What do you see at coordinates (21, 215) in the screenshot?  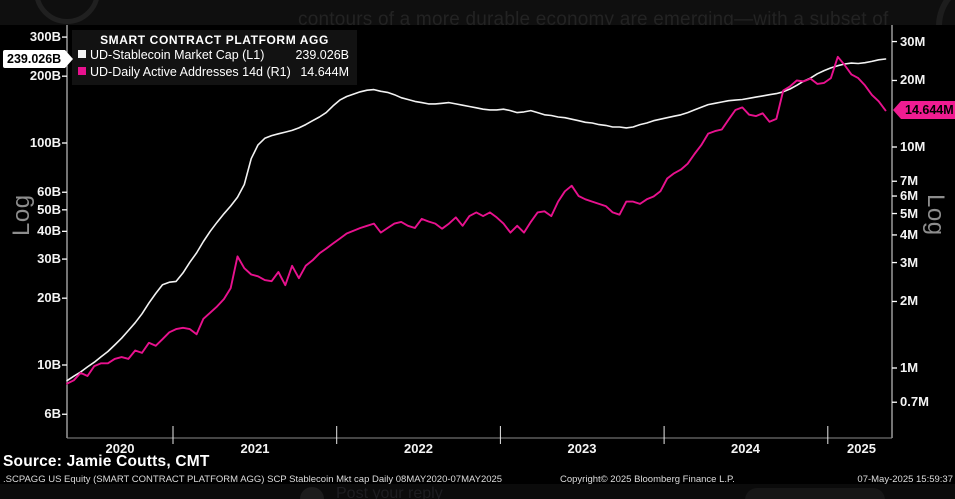 I see `left-axis-log-scale-label: Log` at bounding box center [21, 215].